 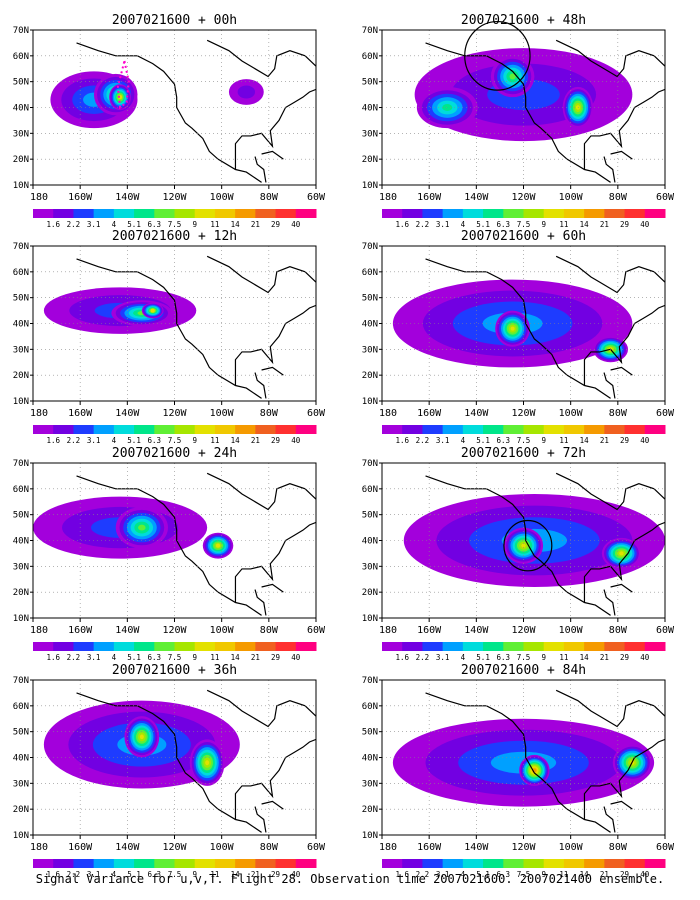 I want to click on colorbar-label: 40, so click(x=296, y=224).